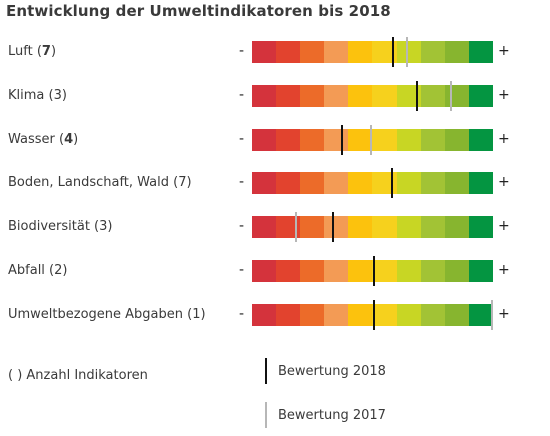  What do you see at coordinates (266, 371) in the screenshot?
I see `legend-marker-2018` at bounding box center [266, 371].